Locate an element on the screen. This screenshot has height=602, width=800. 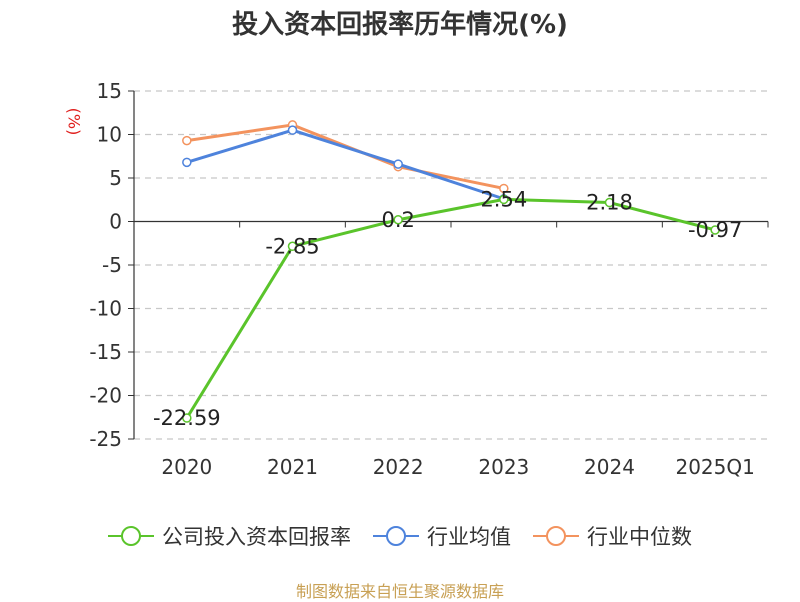
x-tick-label: 2020 is located at coordinates (186, 467).